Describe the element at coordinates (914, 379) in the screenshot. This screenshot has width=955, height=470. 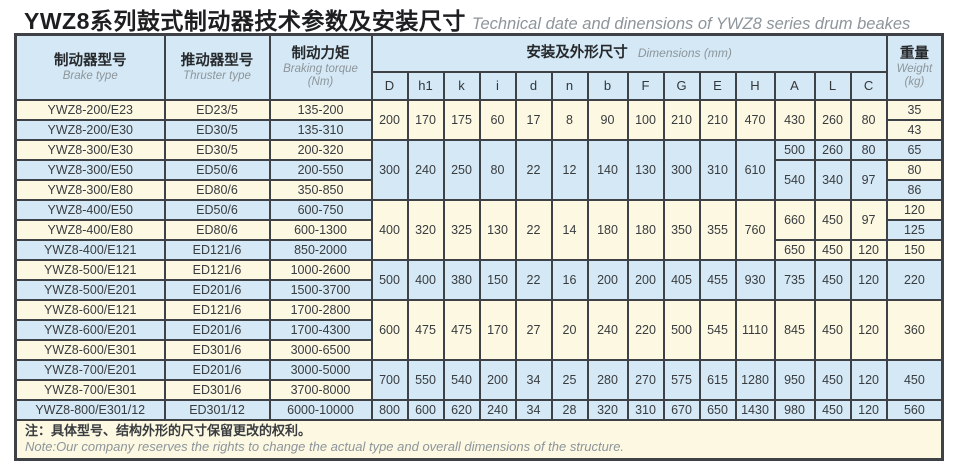
I see `weight-cell: 450` at that location.